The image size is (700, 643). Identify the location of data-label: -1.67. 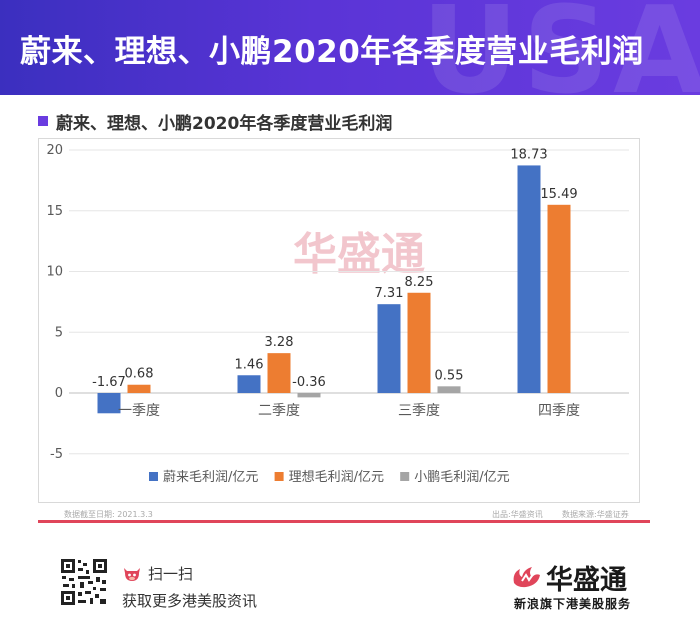
(109, 382).